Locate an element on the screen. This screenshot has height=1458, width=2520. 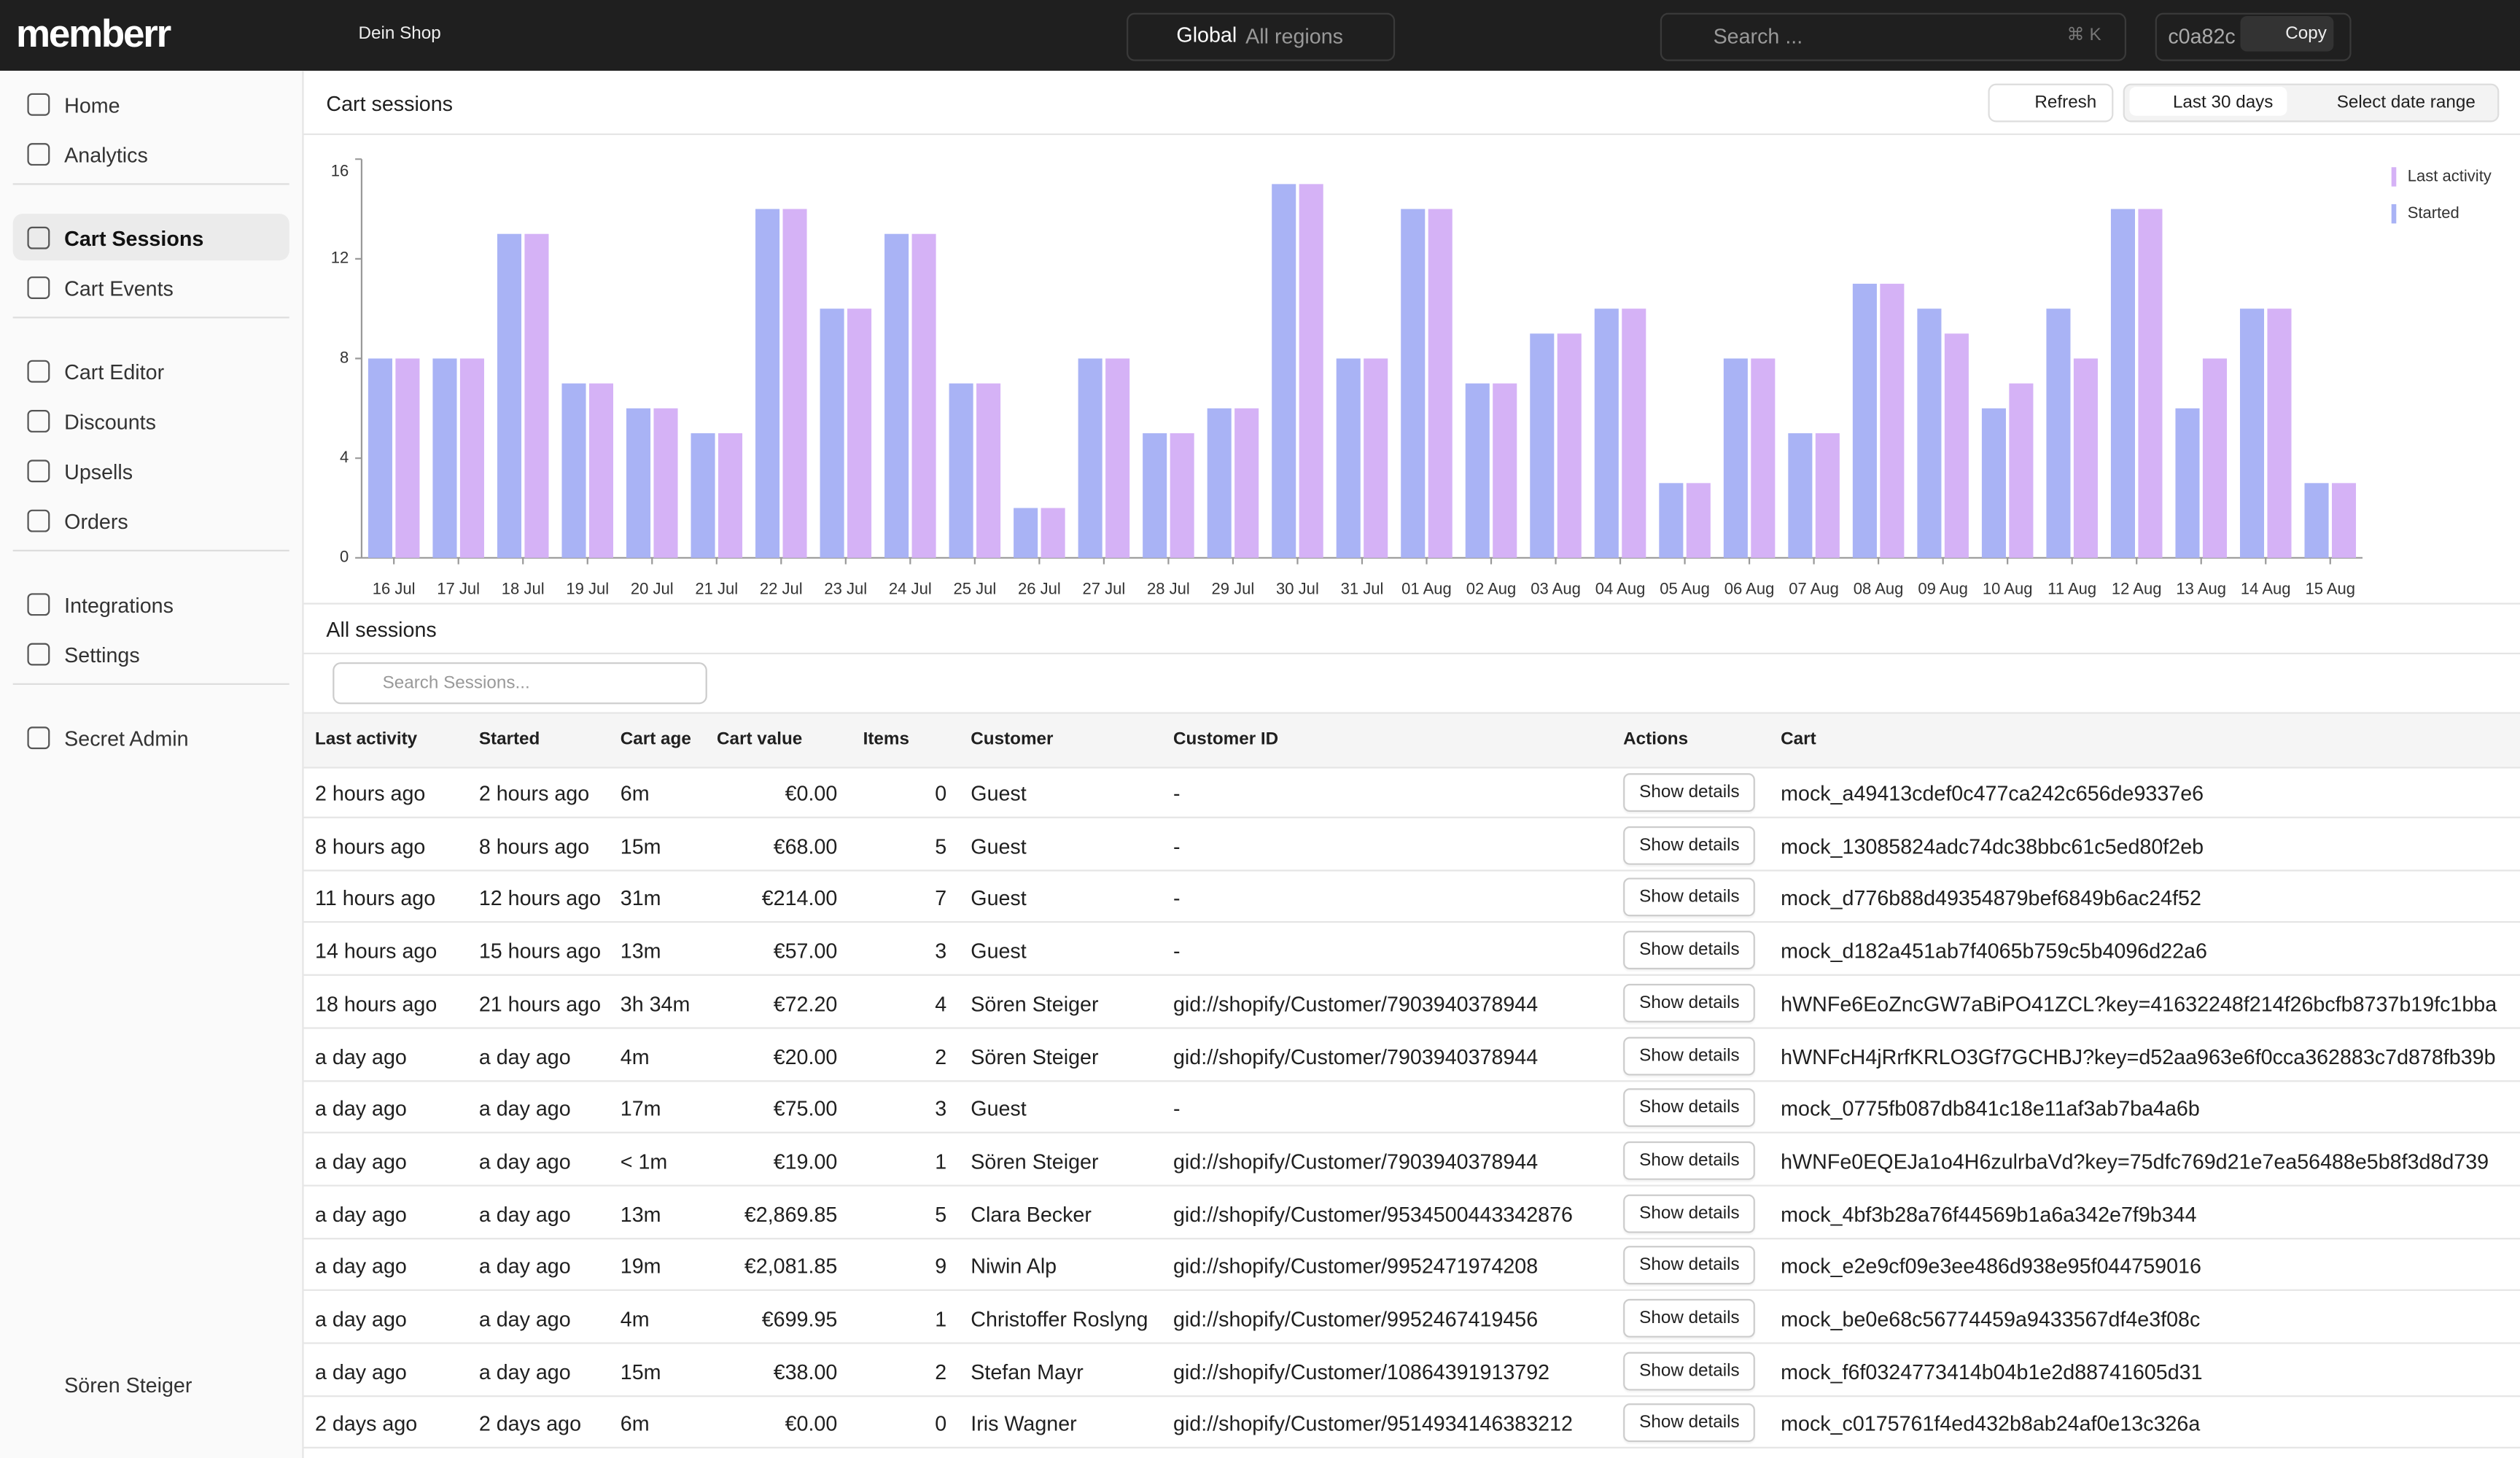
cell: 12 hours ago is located at coordinates (540, 898).